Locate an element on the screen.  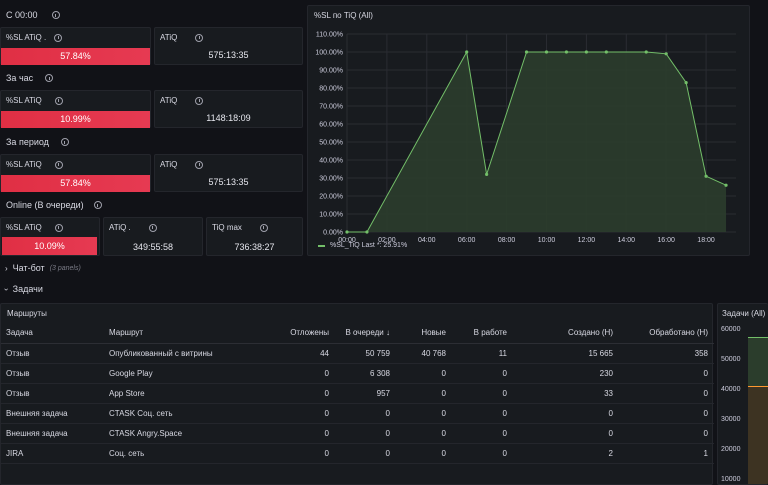
y-tick-label: 20.00% is located at coordinates (331, 197).